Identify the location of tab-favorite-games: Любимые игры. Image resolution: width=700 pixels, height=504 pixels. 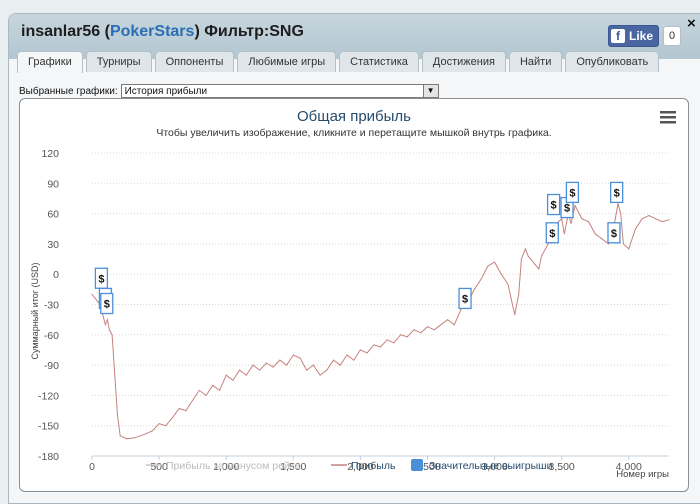
(287, 61).